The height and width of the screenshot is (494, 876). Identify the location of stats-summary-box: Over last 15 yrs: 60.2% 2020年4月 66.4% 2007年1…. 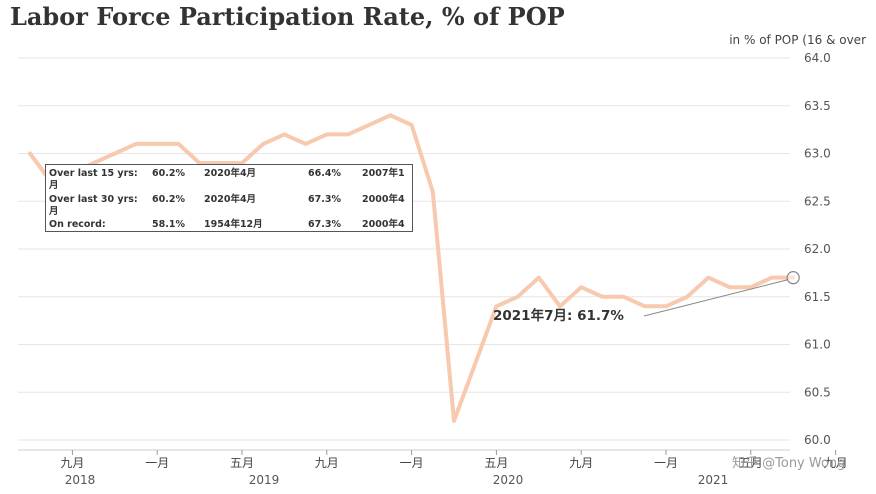
(229, 198).